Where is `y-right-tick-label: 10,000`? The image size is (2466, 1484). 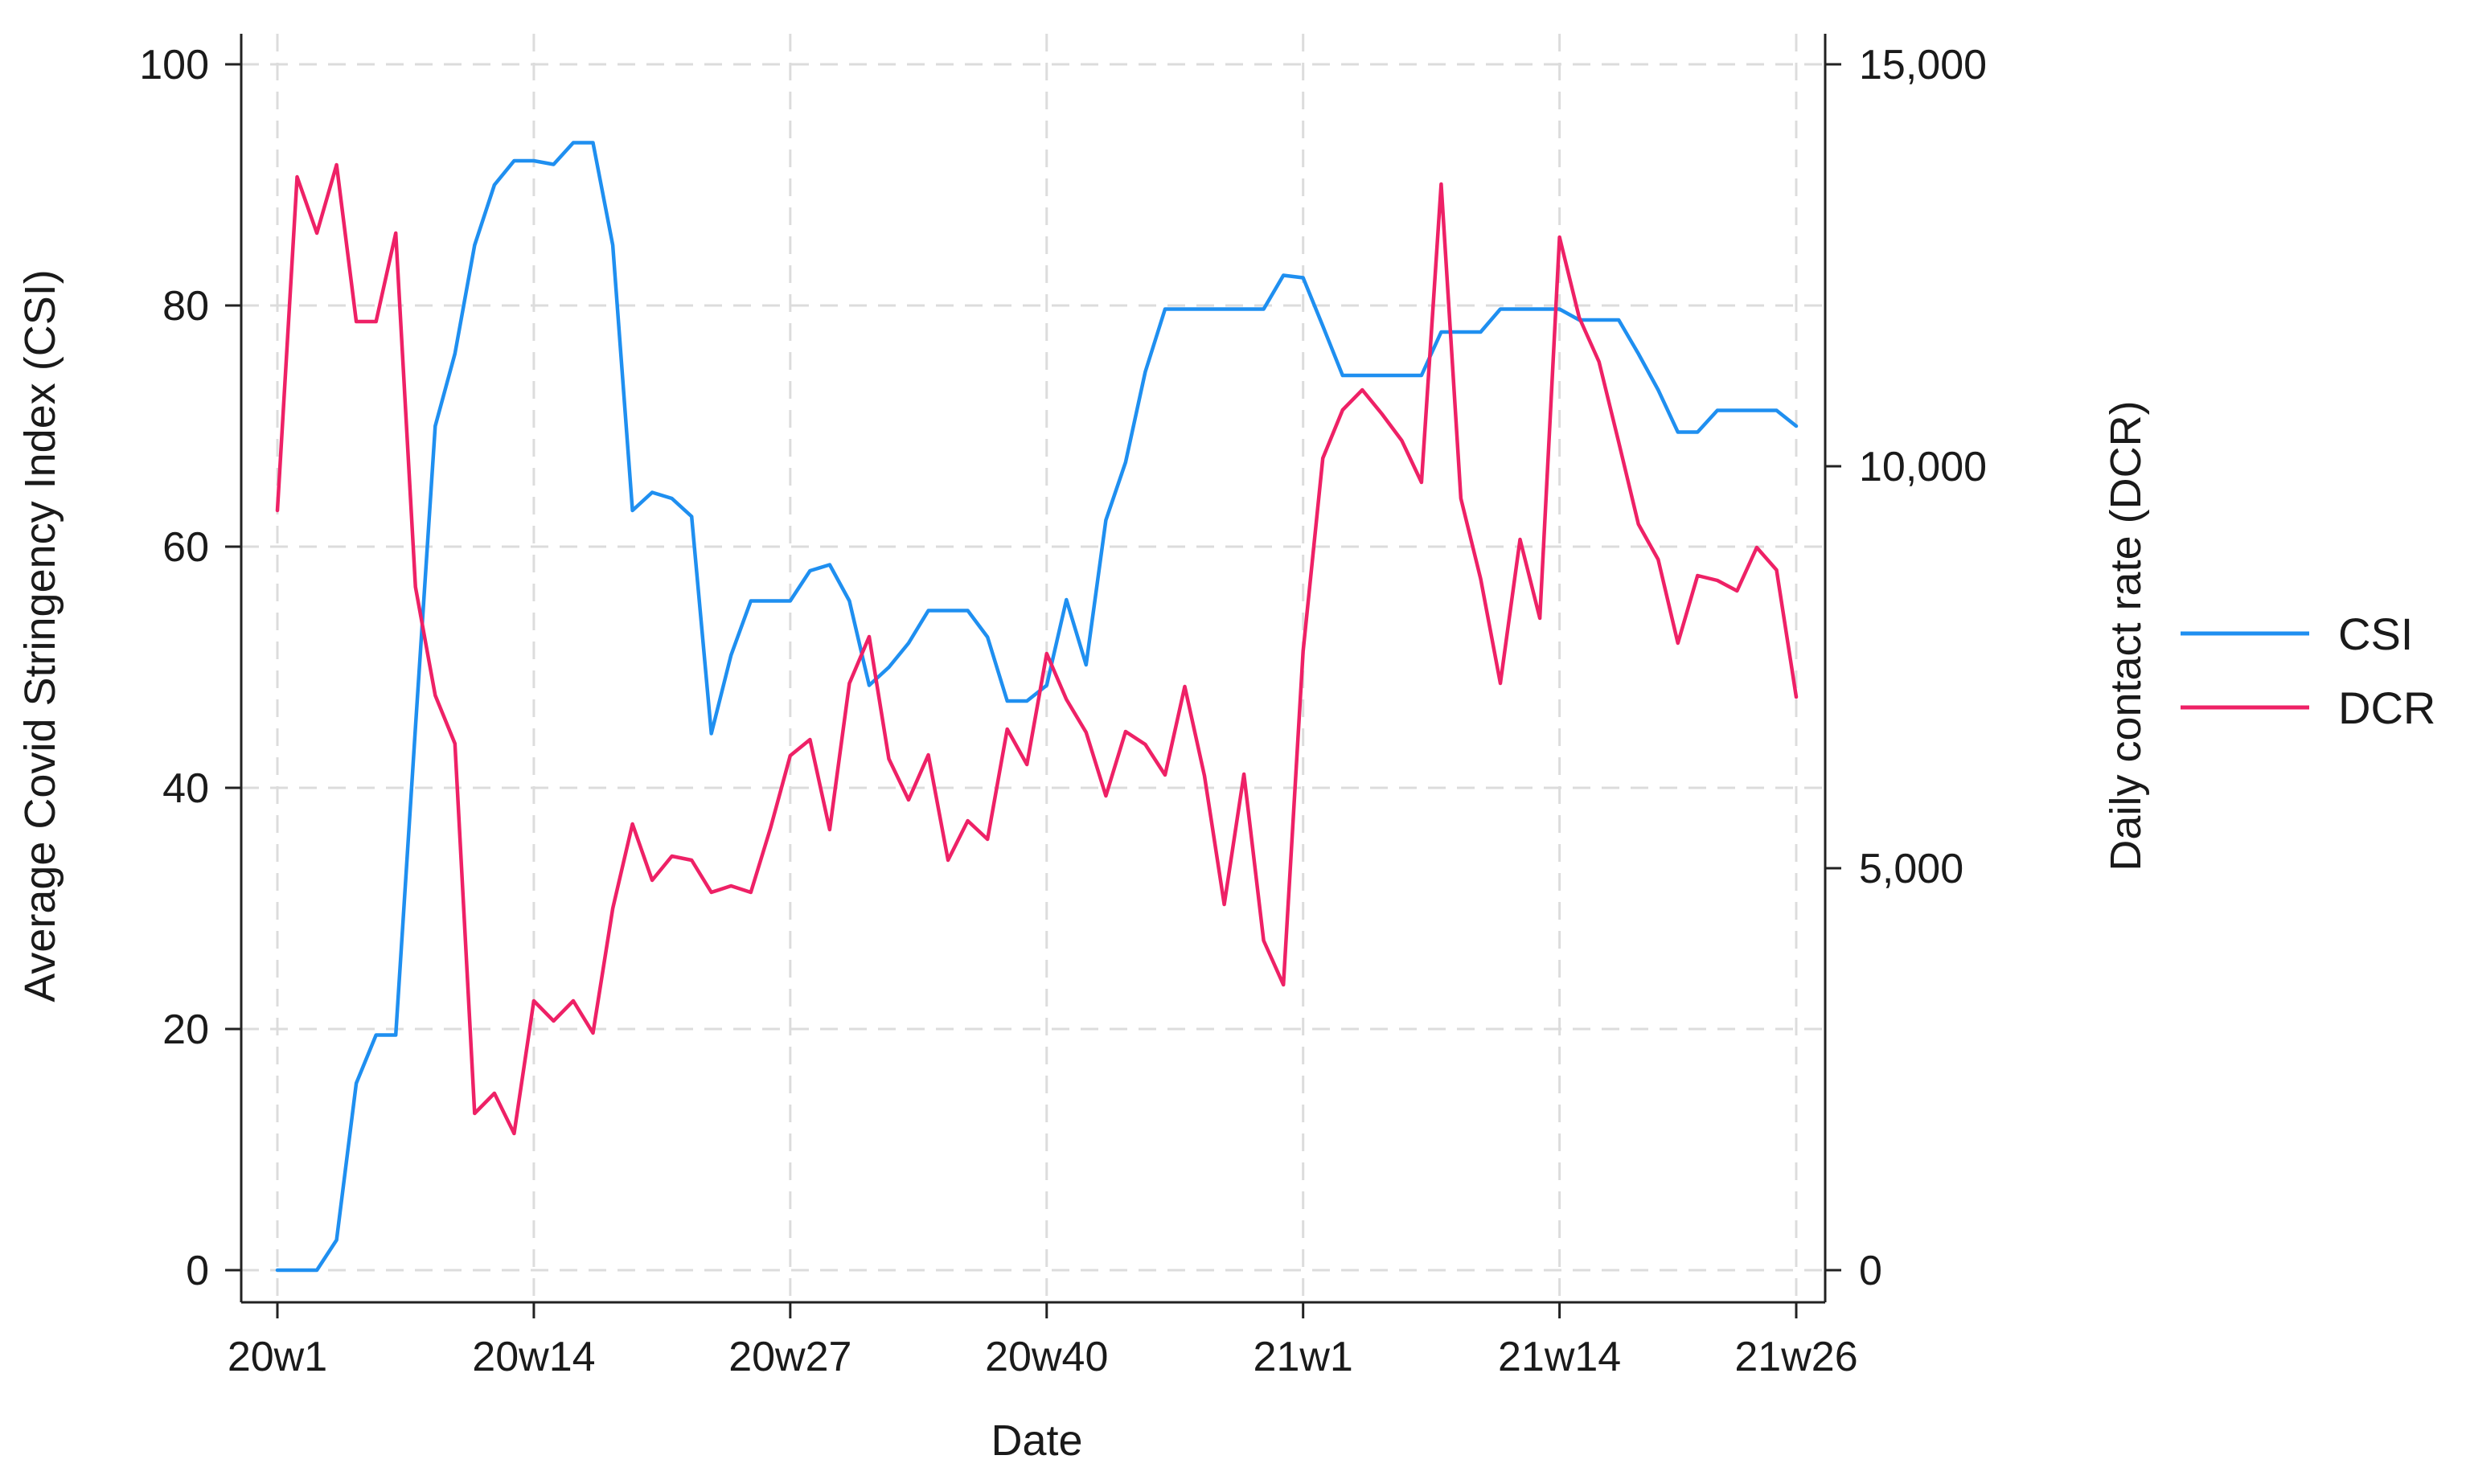
y-right-tick-label: 10,000 is located at coordinates (1923, 467).